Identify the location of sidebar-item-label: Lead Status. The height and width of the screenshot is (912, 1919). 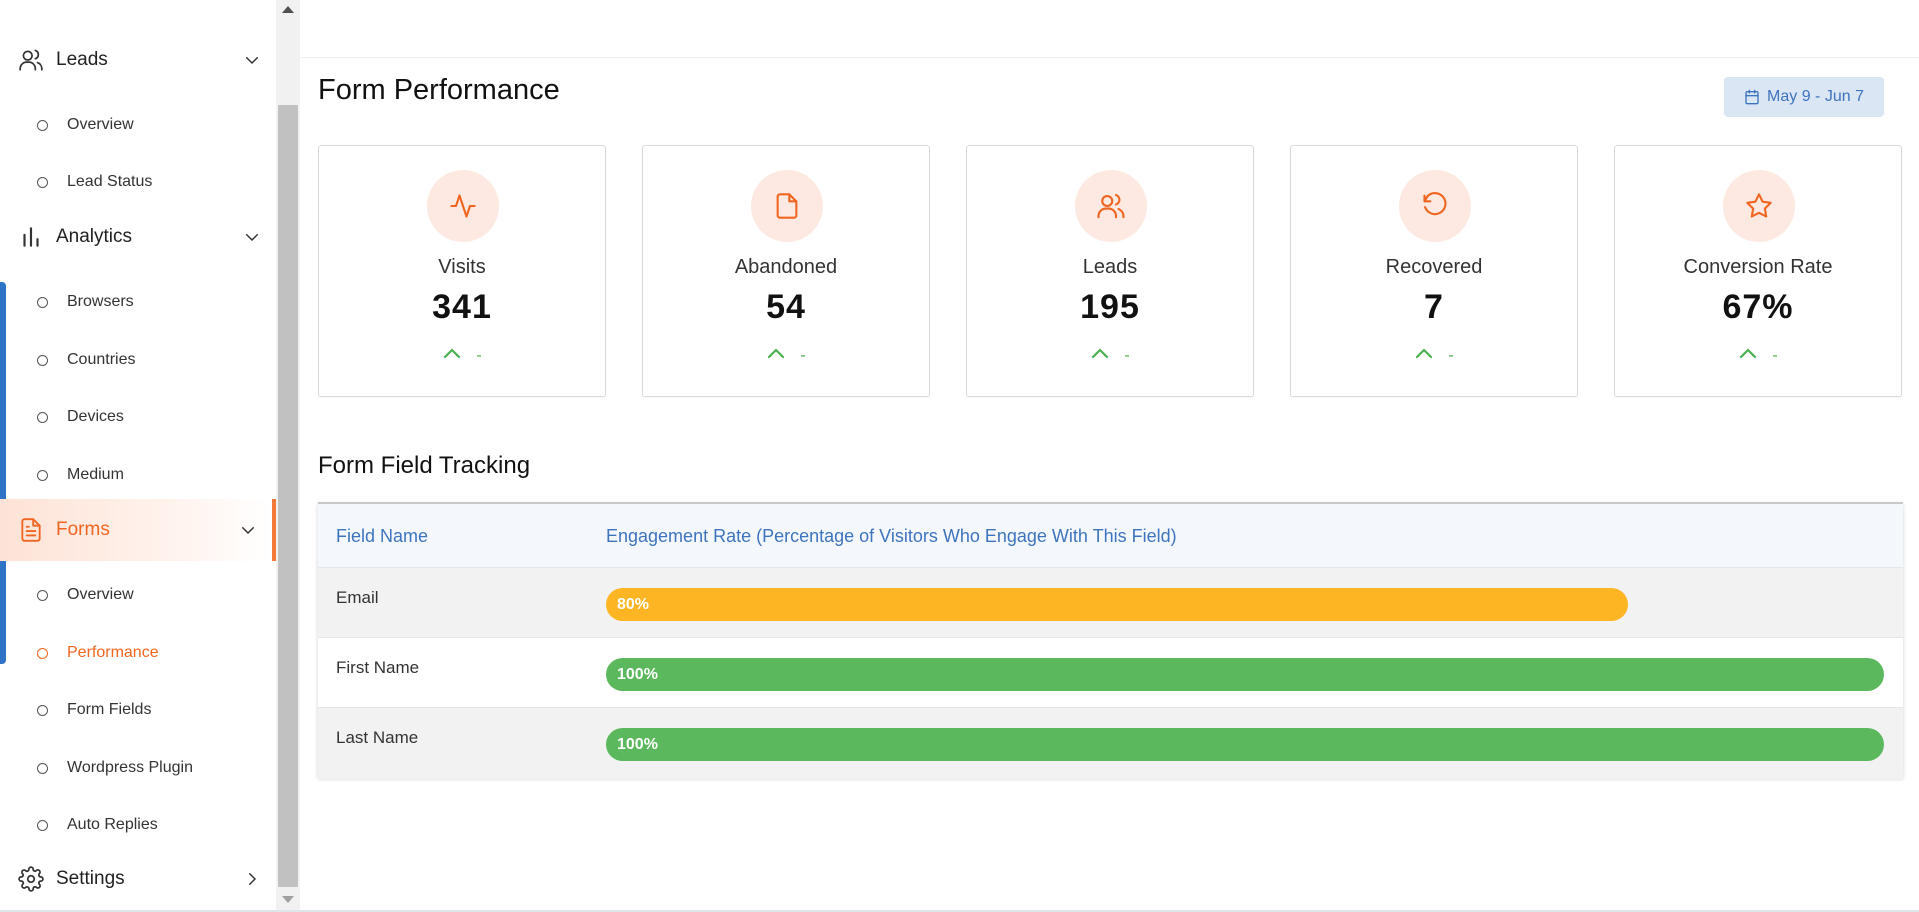
(110, 181).